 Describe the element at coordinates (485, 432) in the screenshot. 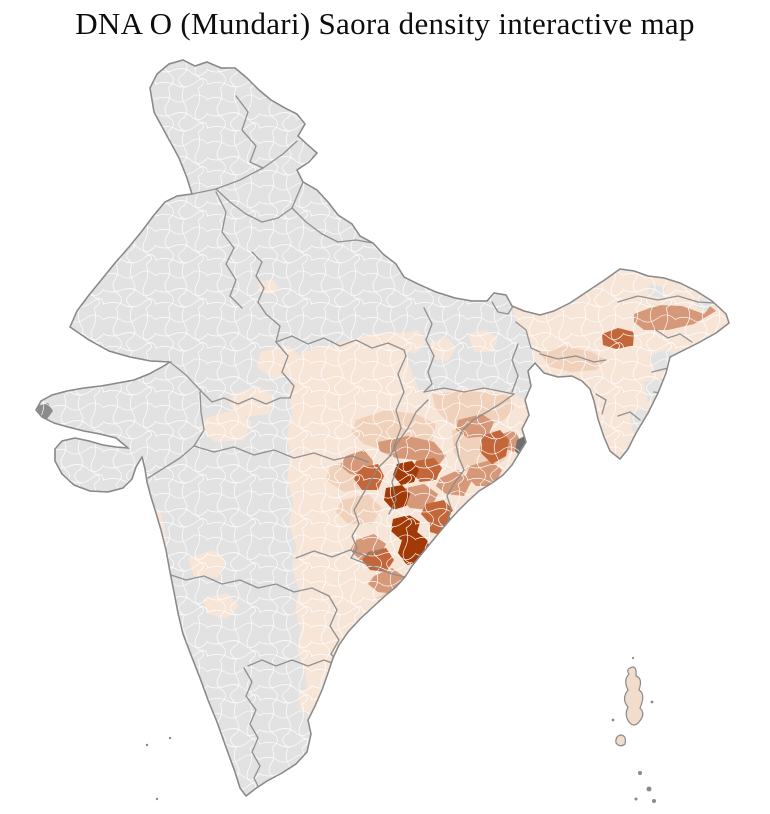

I see `border-jharkhand-bengal` at that location.